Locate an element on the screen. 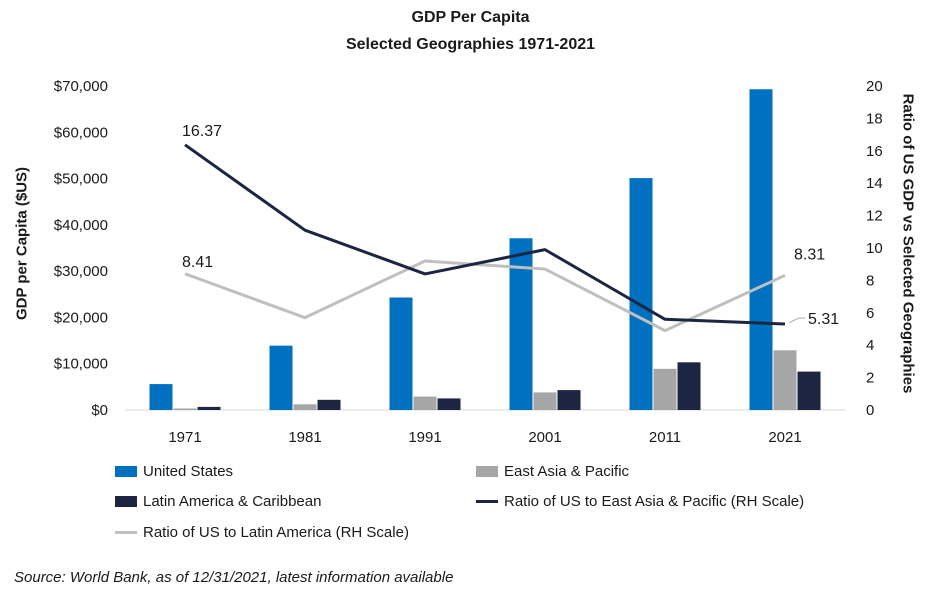 This screenshot has height=602, width=941. y-tick-label: $70,000 is located at coordinates (81, 86).